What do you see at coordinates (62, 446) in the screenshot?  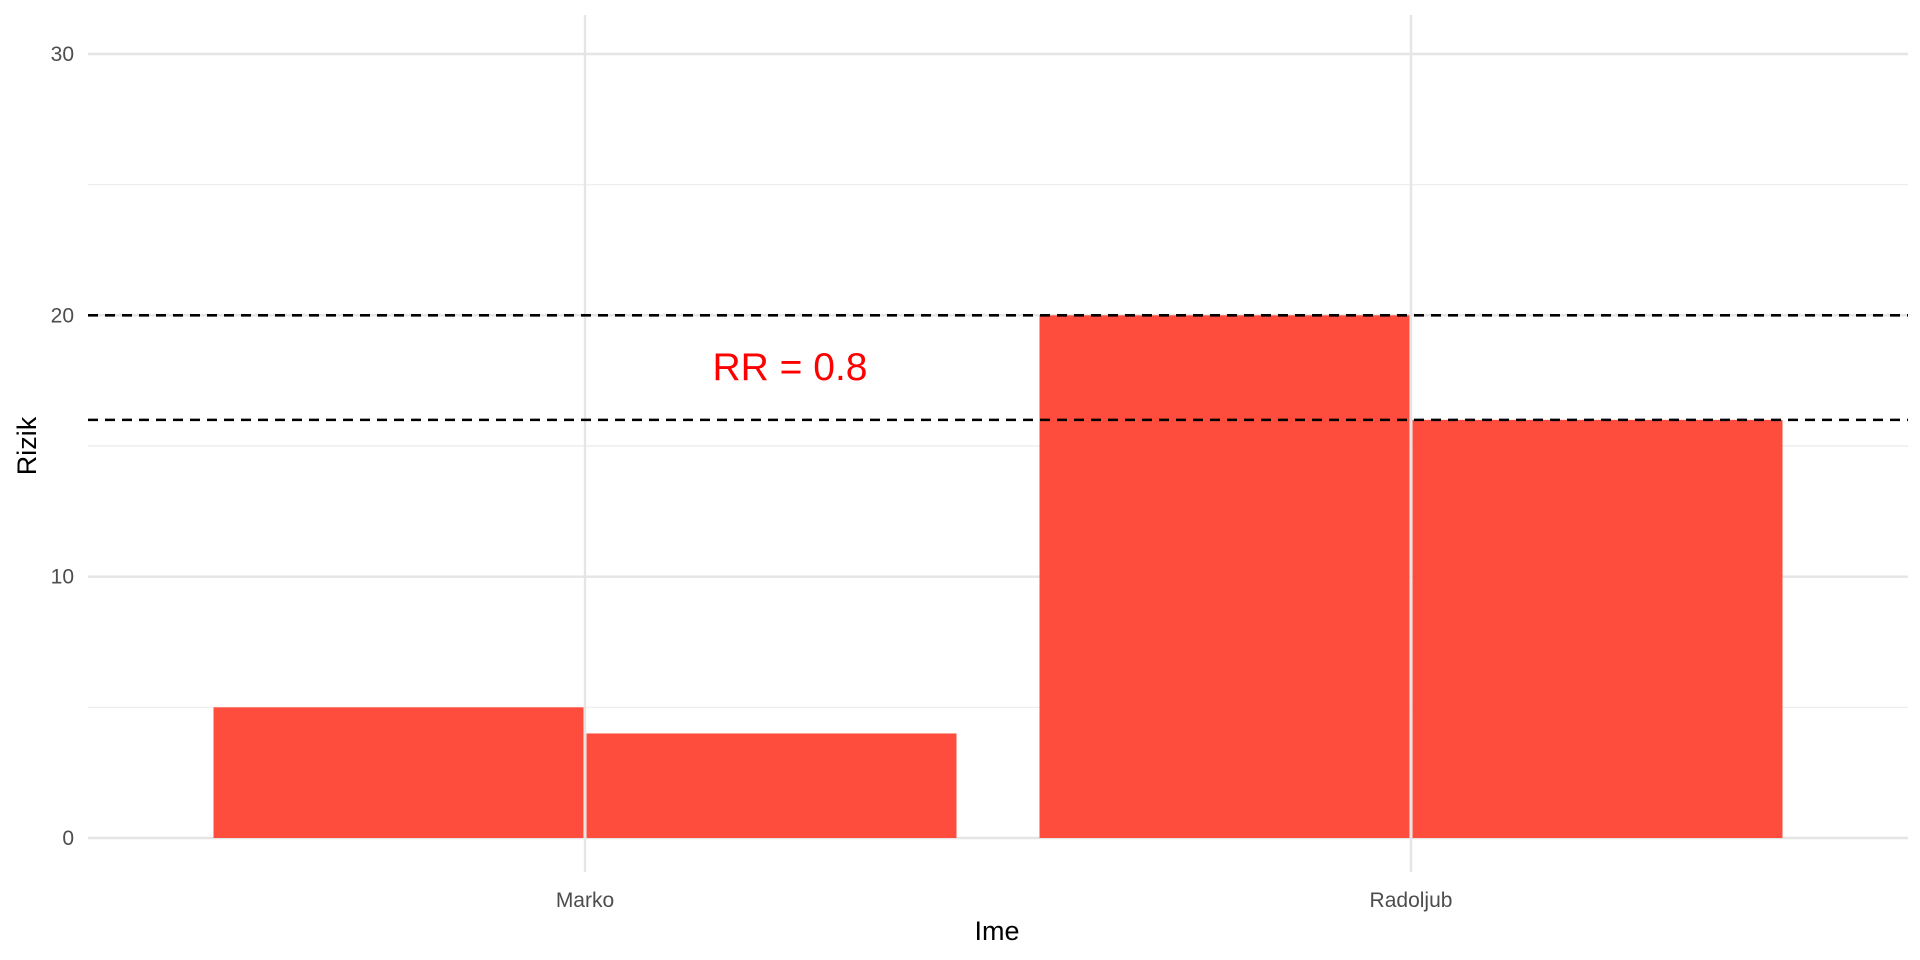 I see `y-axis-tick-labels: 0 10 20 30` at bounding box center [62, 446].